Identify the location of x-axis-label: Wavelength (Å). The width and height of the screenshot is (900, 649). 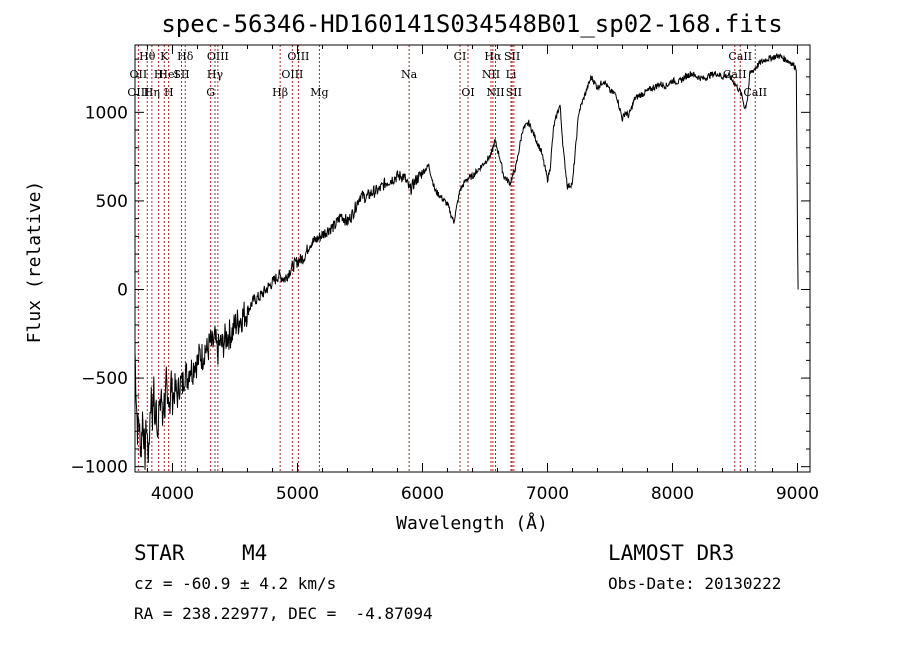
(472, 523).